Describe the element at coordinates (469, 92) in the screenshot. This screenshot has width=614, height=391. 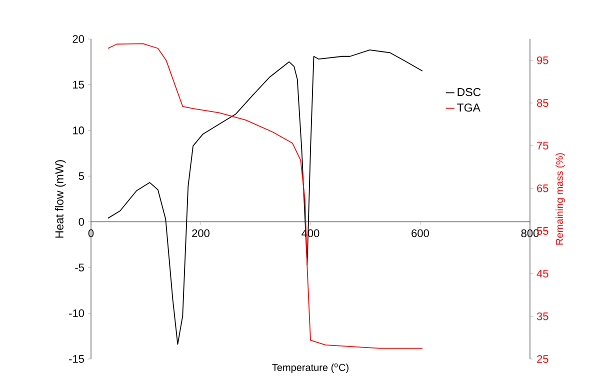
I see `legend-label: DSC` at that location.